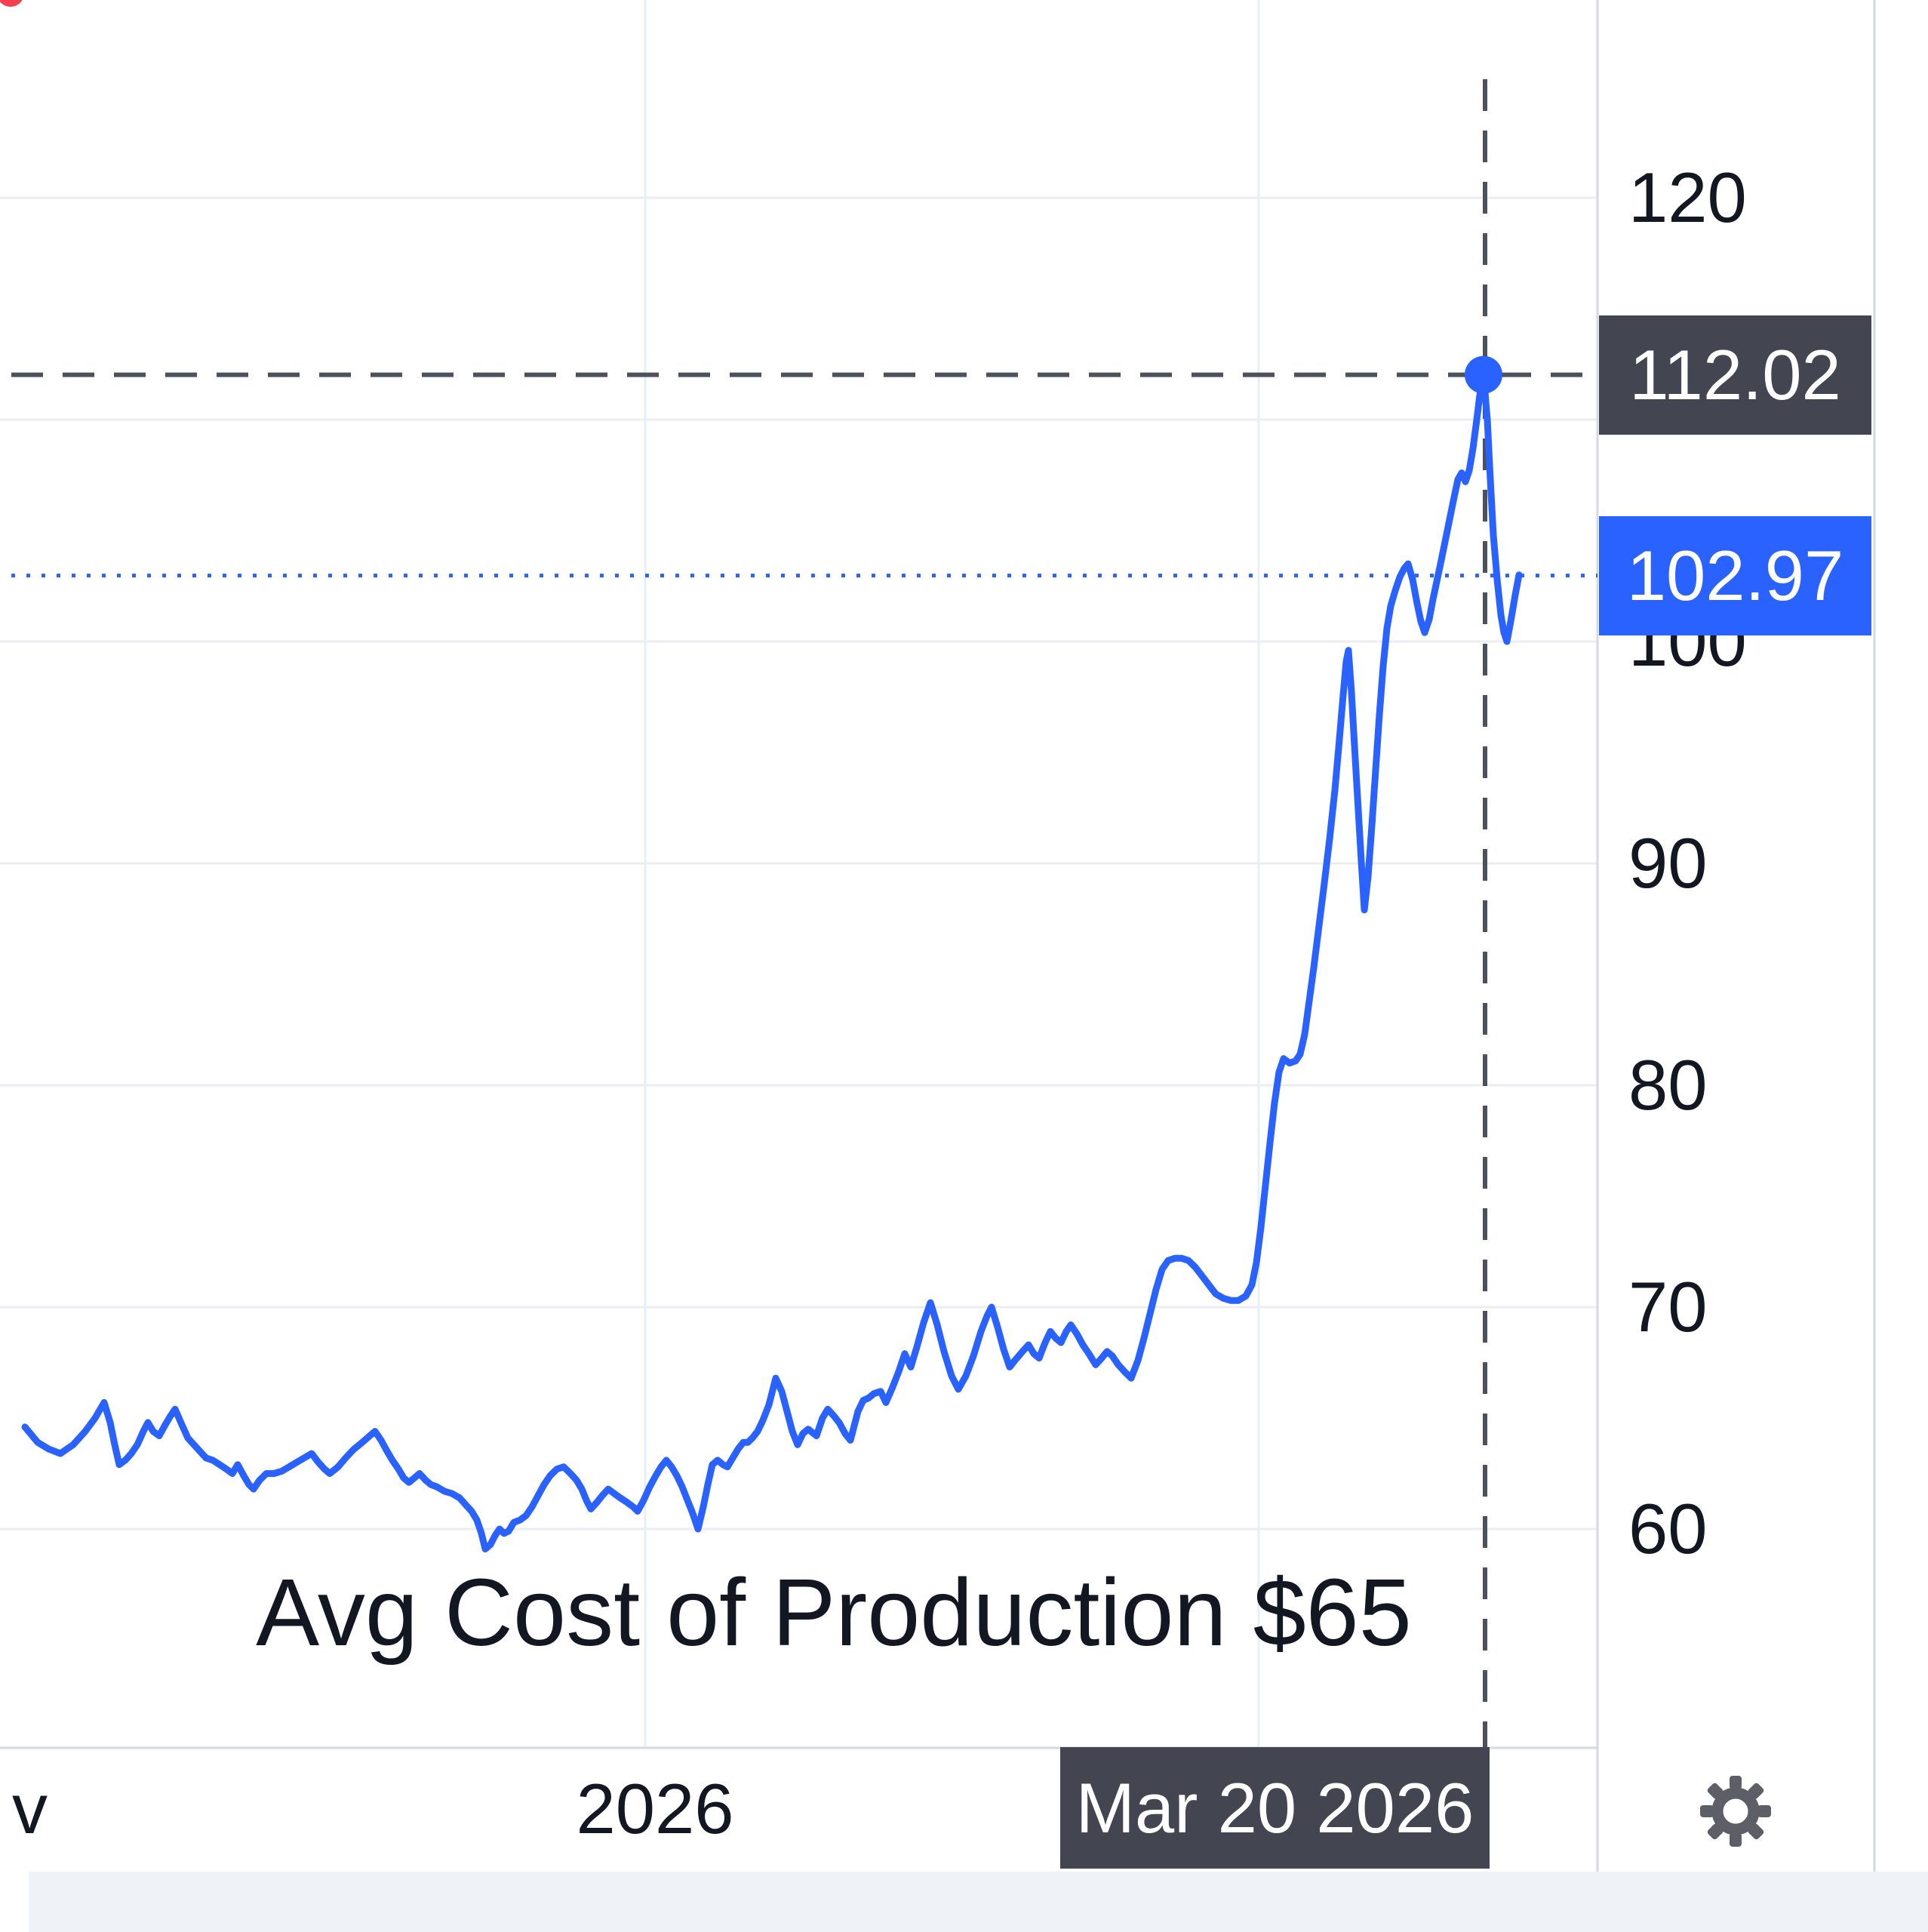 Image resolution: width=1928 pixels, height=1932 pixels. Describe the element at coordinates (834, 1612) in the screenshot. I see `chart-annotation-text: Avg Cost of Production $65` at that location.